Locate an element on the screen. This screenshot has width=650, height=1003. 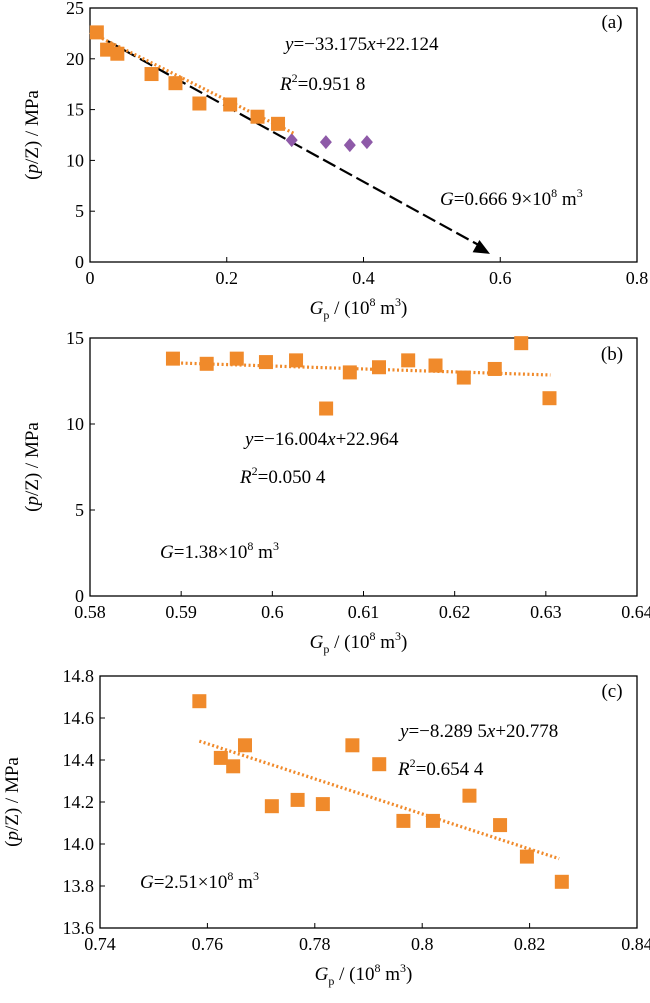
x-tick-label: 0.4 is located at coordinates (363, 278).